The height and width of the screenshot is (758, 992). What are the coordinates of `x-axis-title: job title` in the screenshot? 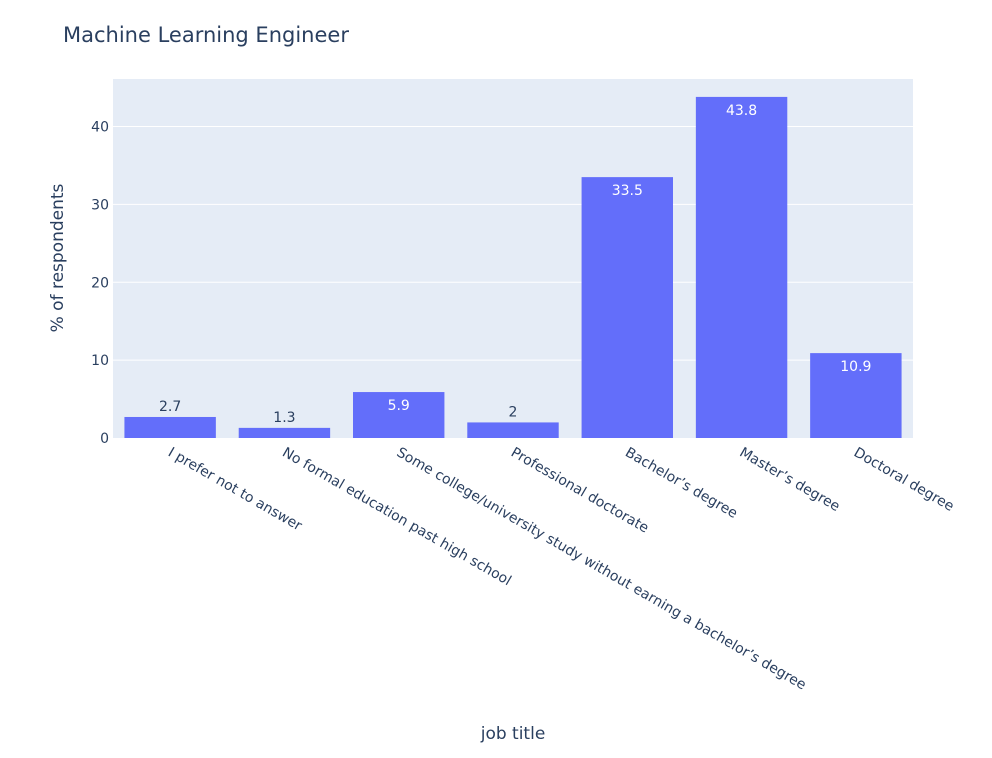 It's located at (513, 734).